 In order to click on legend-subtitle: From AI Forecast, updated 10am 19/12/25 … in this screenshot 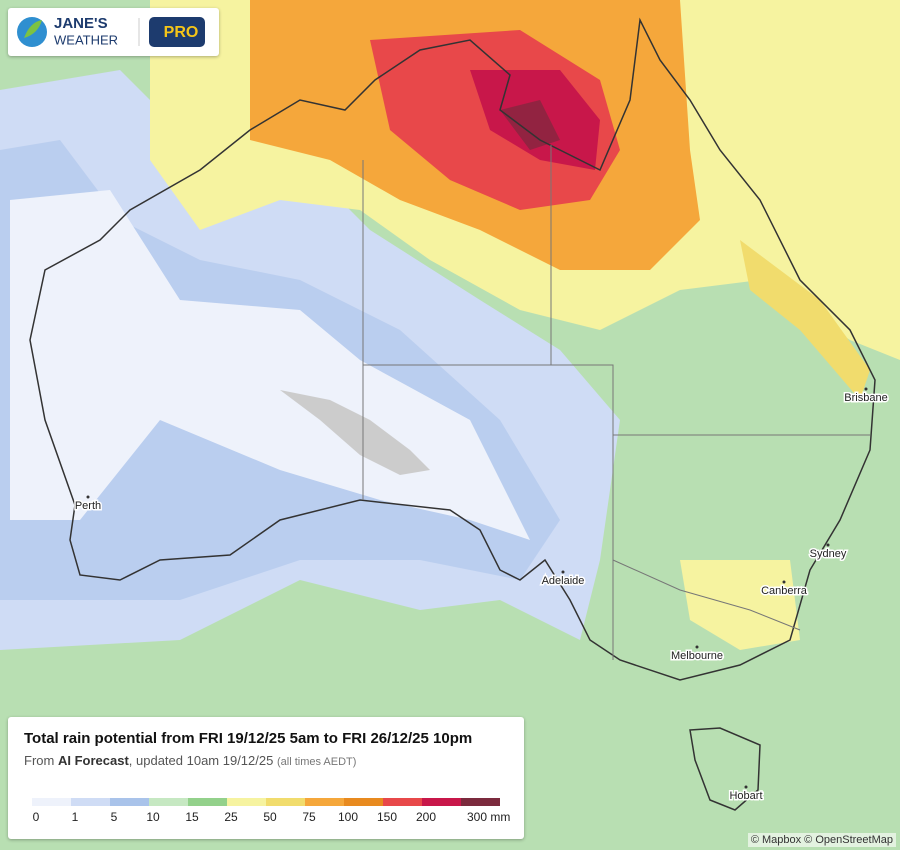, I will do `click(190, 760)`.